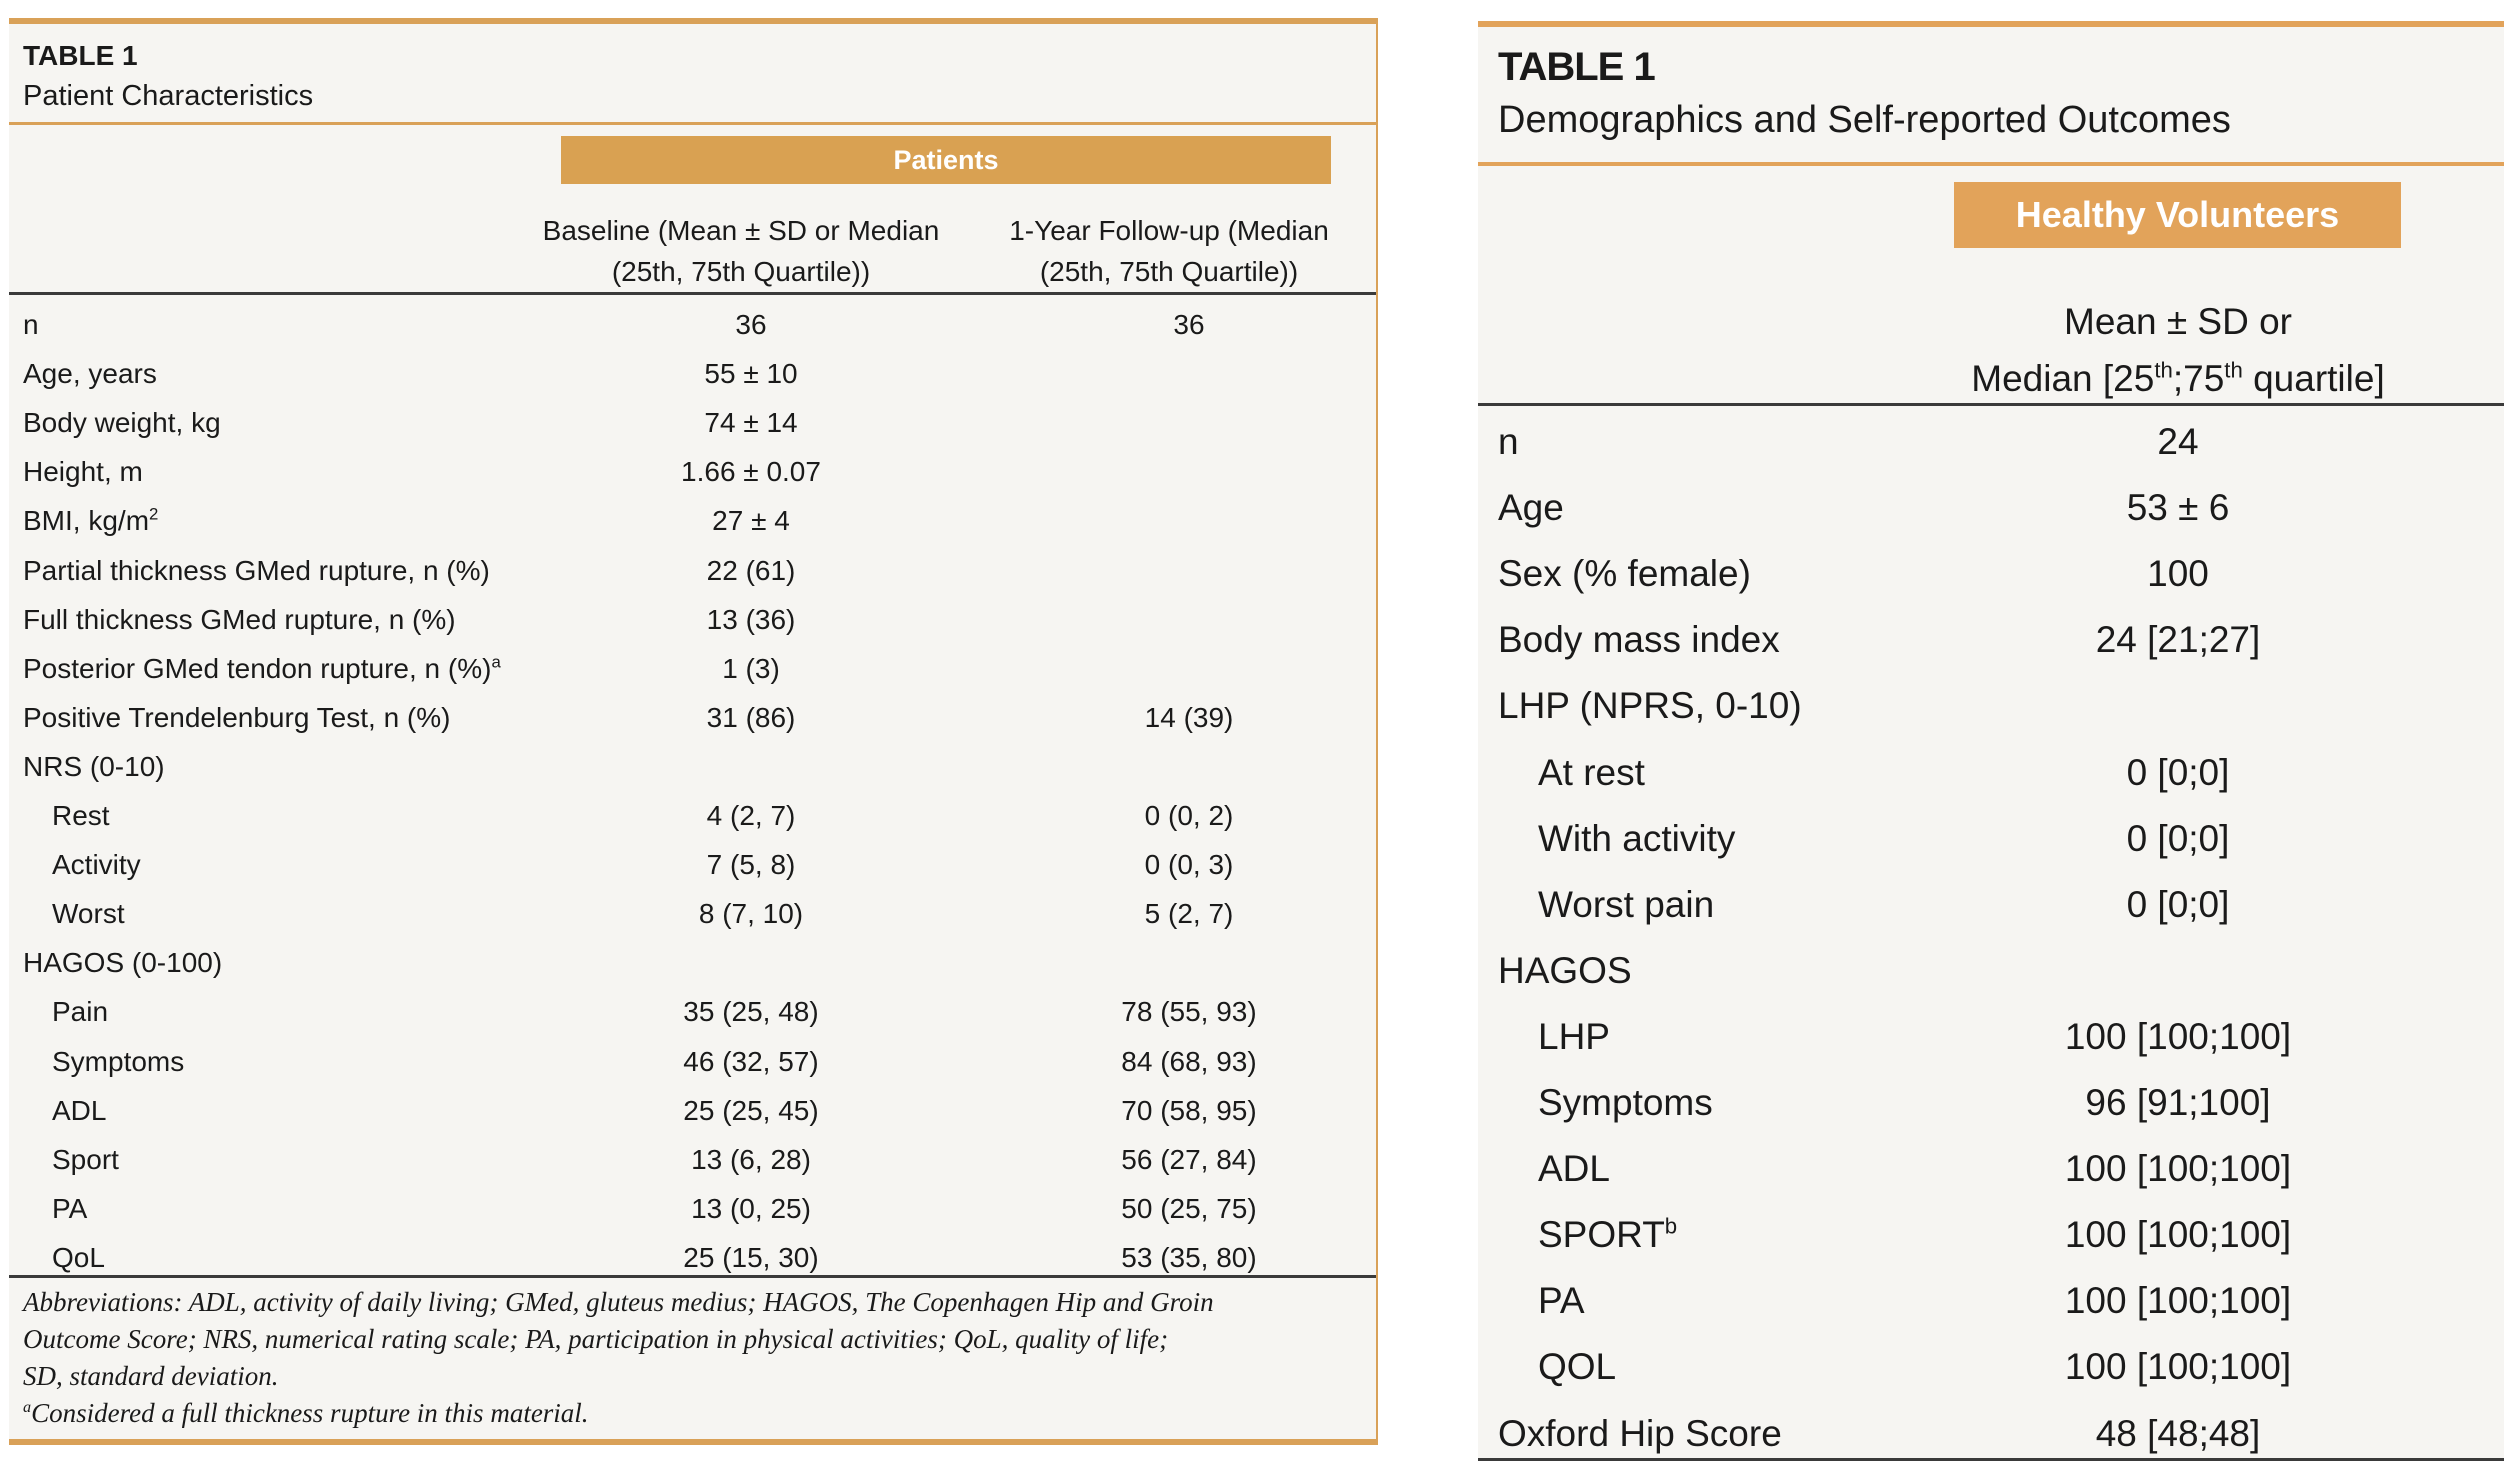 The image size is (2510, 1474). What do you see at coordinates (154, 515) in the screenshot?
I see `row-label-sup: 2` at bounding box center [154, 515].